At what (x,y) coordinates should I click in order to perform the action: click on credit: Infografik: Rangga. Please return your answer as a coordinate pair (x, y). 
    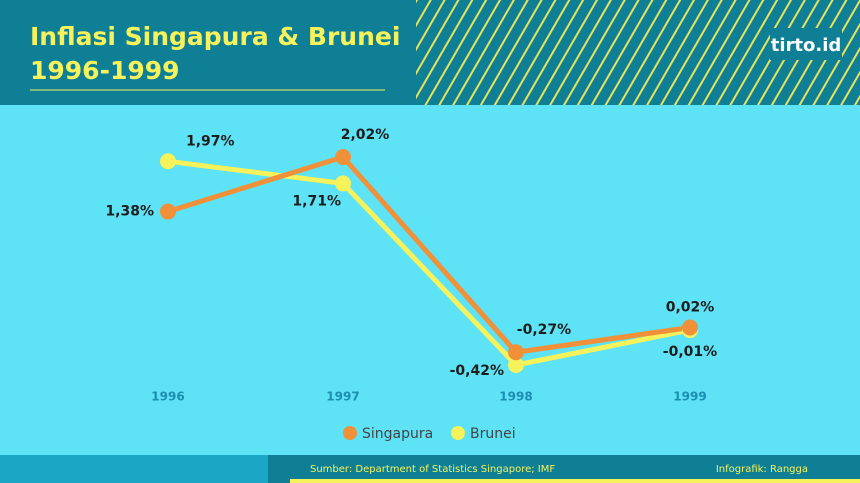
    Looking at the image, I should click on (762, 469).